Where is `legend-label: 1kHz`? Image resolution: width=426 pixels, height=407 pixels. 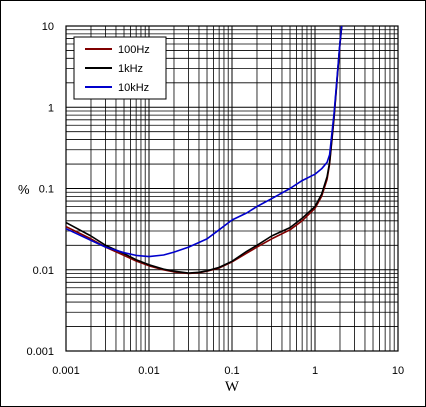
legend-label: 1kHz is located at coordinates (130, 69).